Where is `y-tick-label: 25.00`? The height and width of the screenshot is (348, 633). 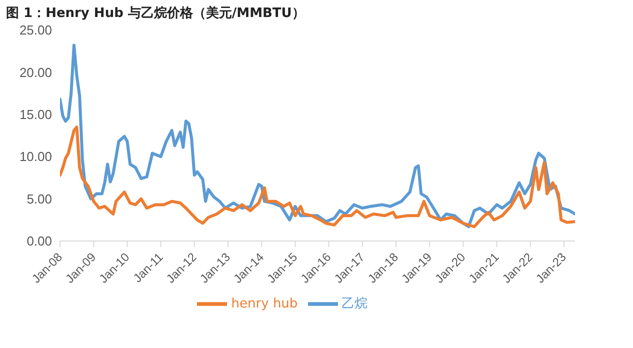
y-tick-label: 25.00 is located at coordinates (35, 30).